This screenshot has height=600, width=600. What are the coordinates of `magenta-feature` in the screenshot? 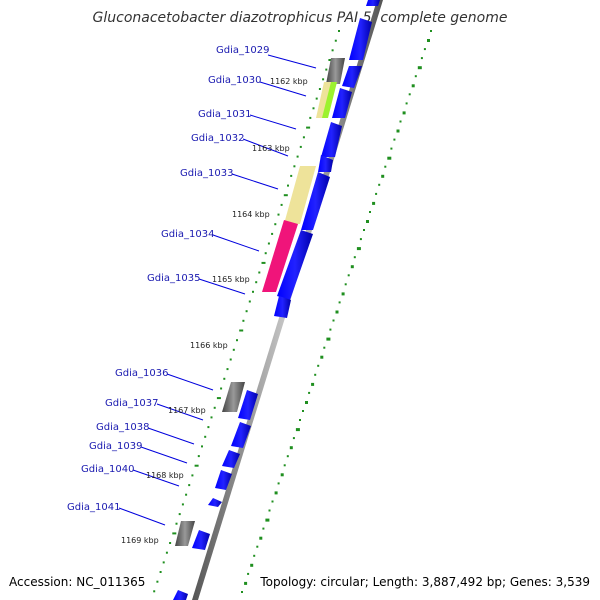 It's located at (280, 256).